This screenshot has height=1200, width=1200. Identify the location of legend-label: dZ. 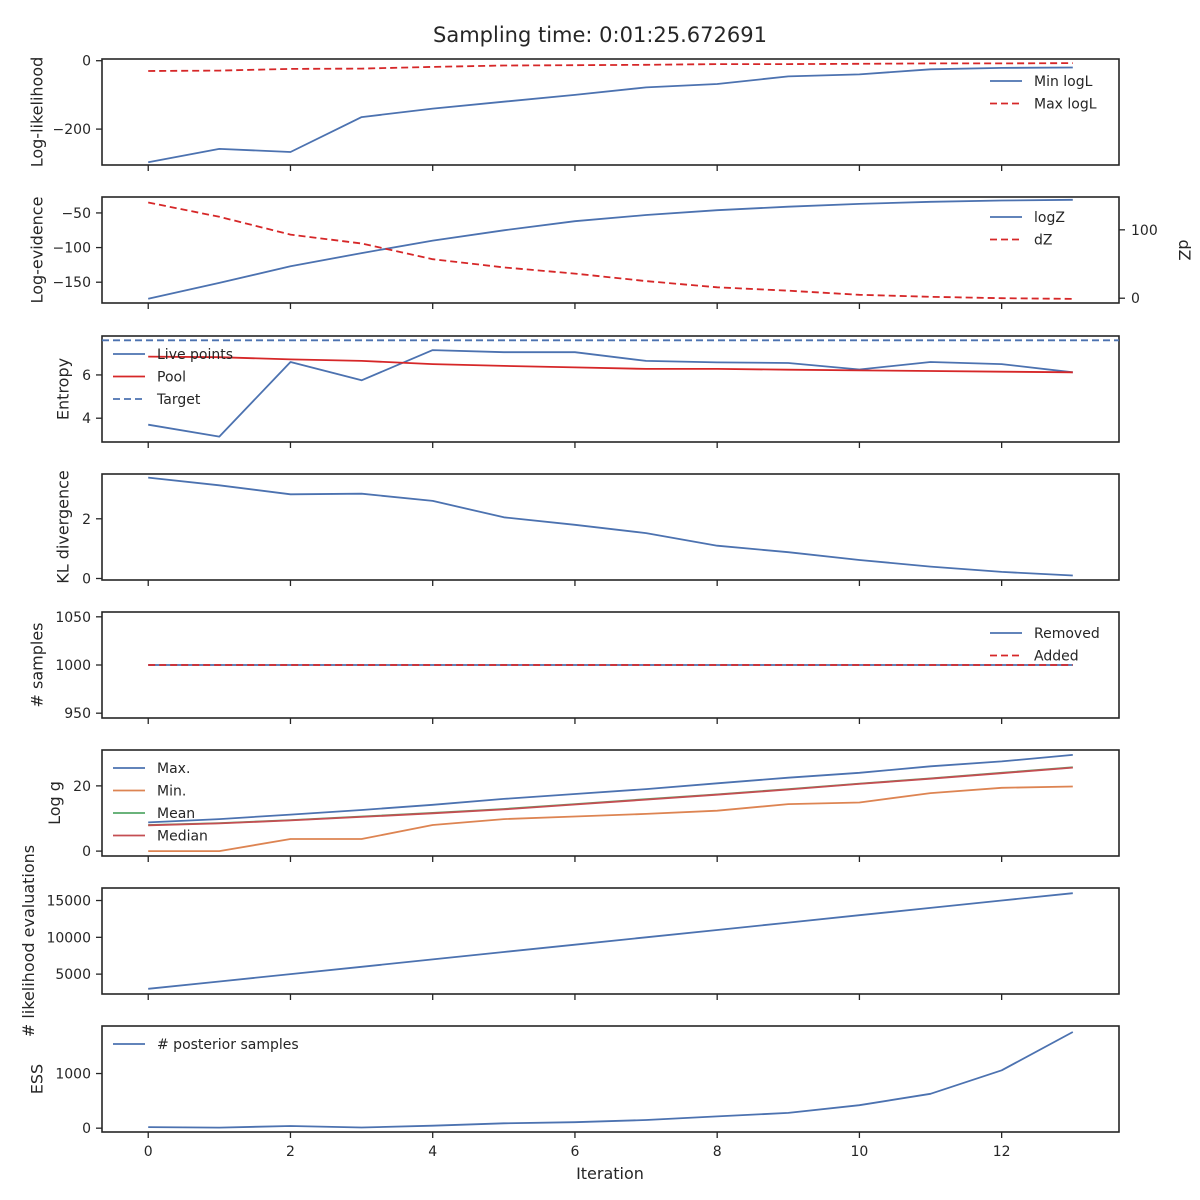
(1043, 241).